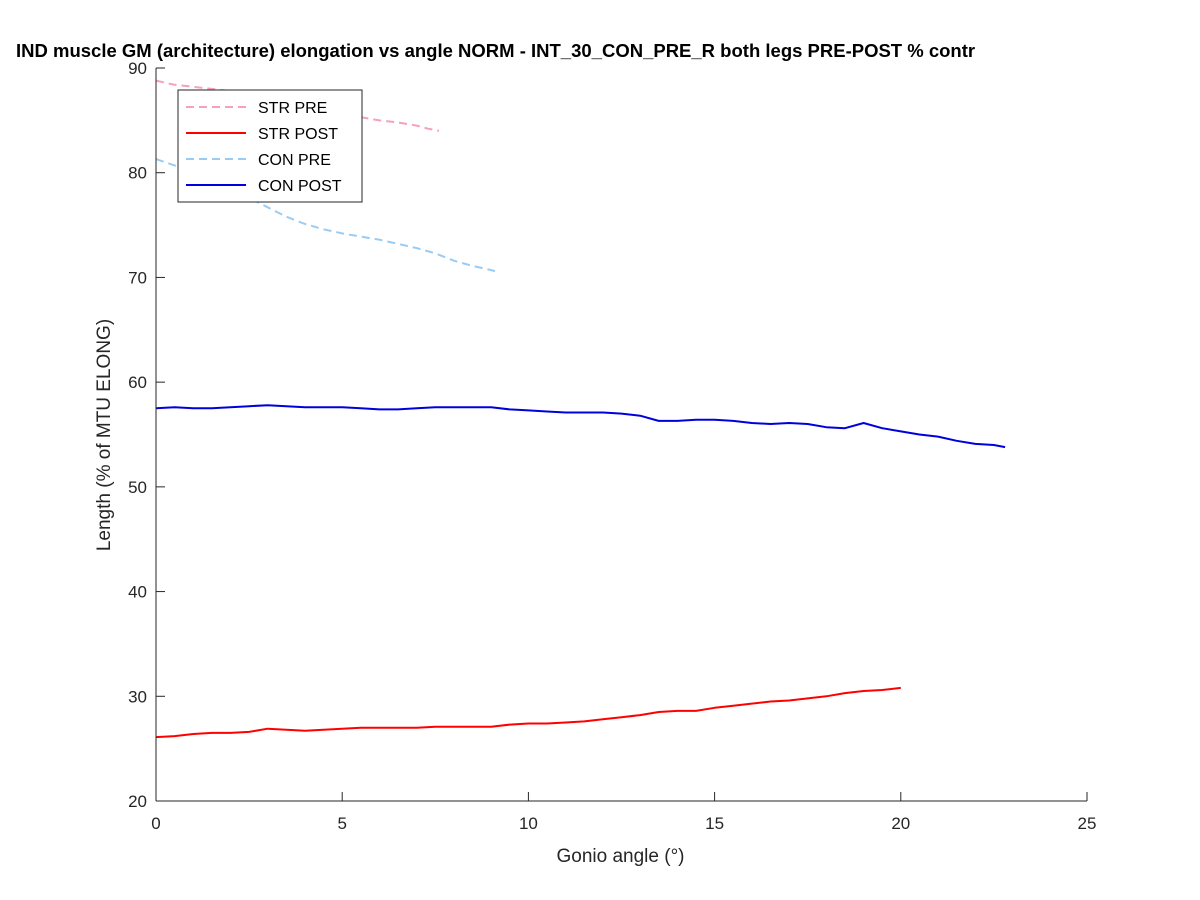 Image resolution: width=1200 pixels, height=900 pixels. What do you see at coordinates (341, 823) in the screenshot?
I see `x-tick-label: 5` at bounding box center [341, 823].